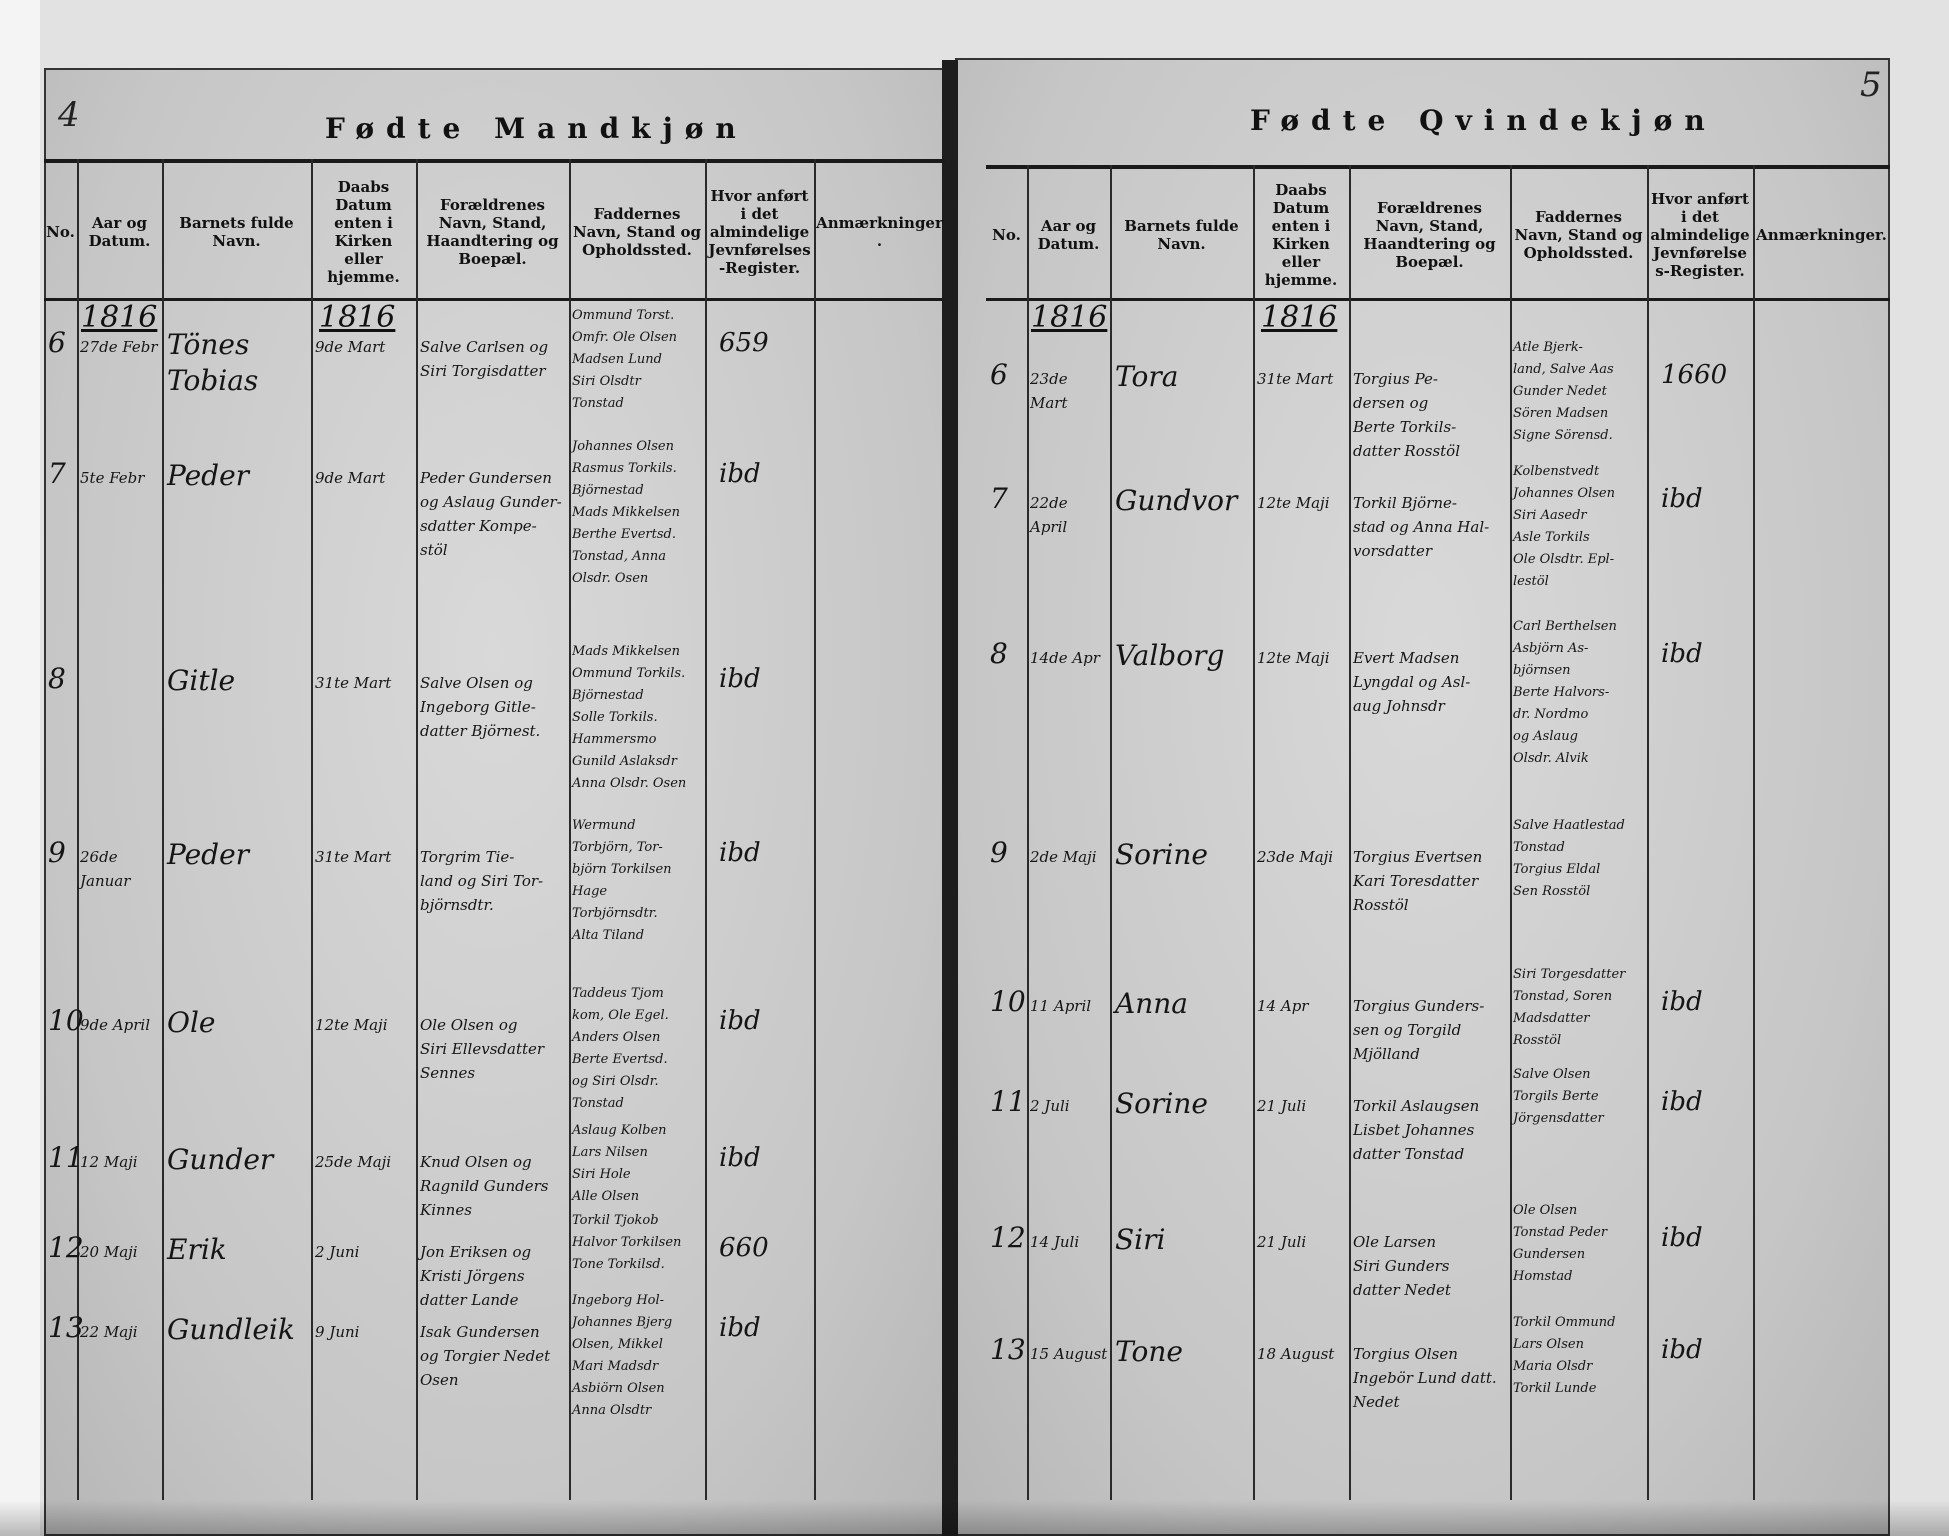 The width and height of the screenshot is (1949, 1536). What do you see at coordinates (1063, 857) in the screenshot?
I see `entry-birth-date: 2de Maji` at bounding box center [1063, 857].